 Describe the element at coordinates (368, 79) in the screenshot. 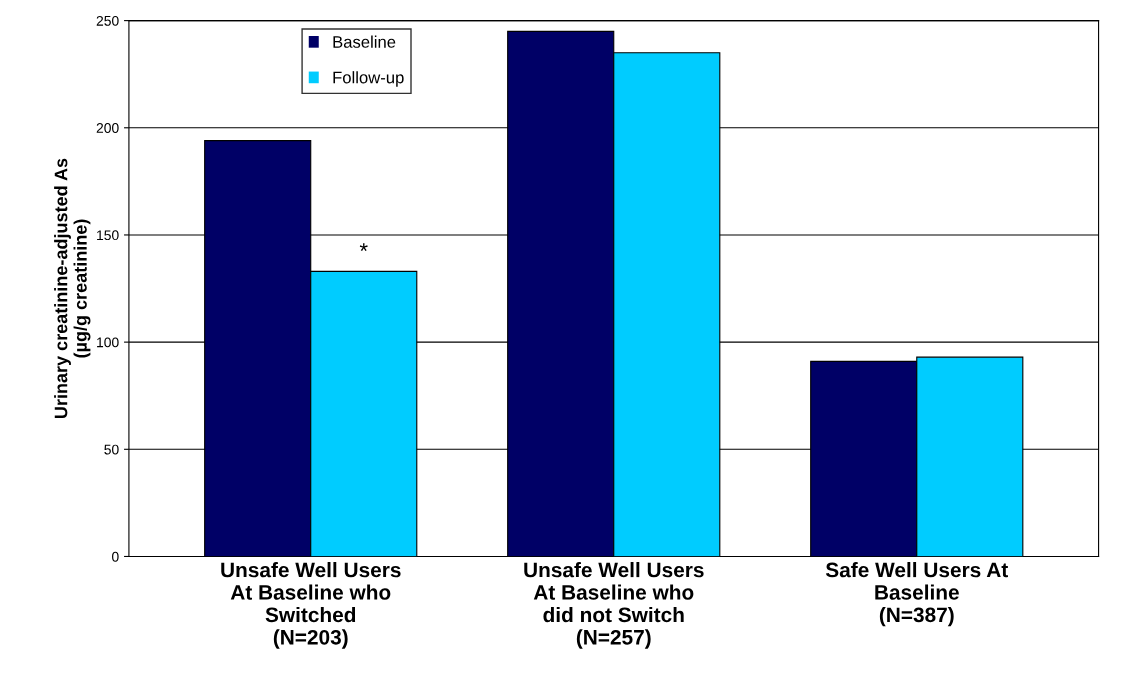

I see `legend-label: Follow-up` at that location.